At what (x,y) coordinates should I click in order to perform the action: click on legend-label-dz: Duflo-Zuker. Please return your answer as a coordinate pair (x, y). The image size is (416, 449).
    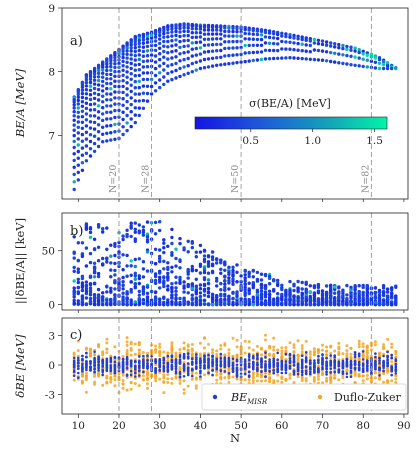
    Looking at the image, I should click on (367, 397).